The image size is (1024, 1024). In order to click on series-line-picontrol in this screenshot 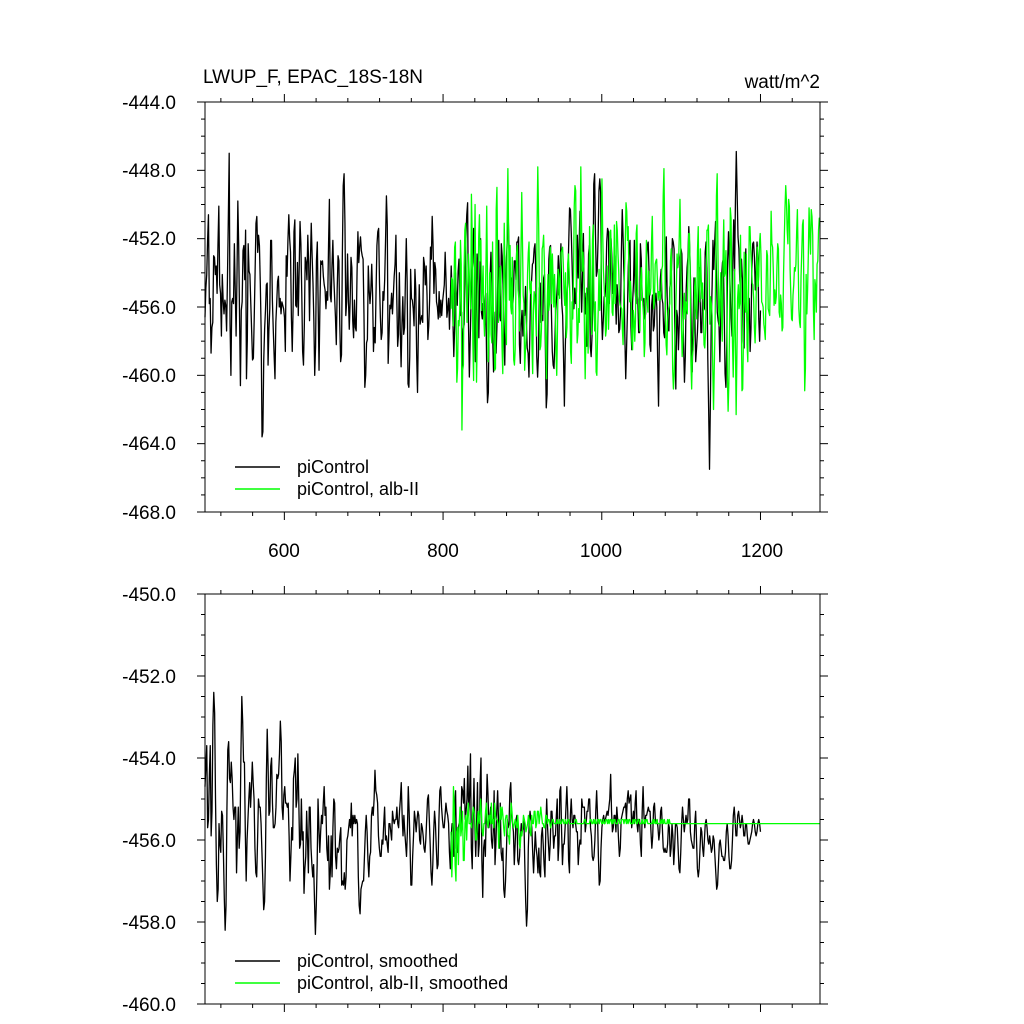, I will do `click(483, 813)`.